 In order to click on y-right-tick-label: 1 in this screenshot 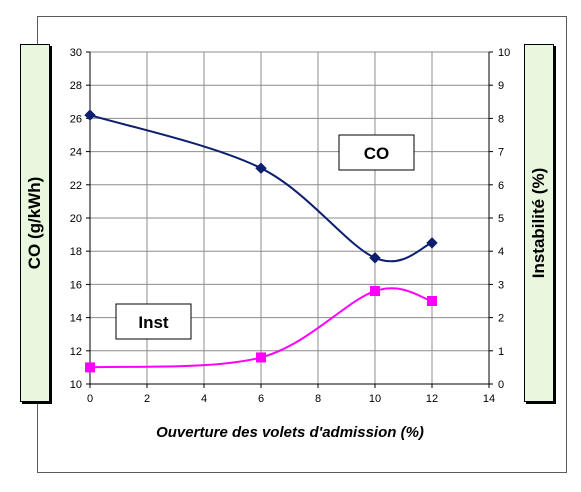, I will do `click(501, 352)`.